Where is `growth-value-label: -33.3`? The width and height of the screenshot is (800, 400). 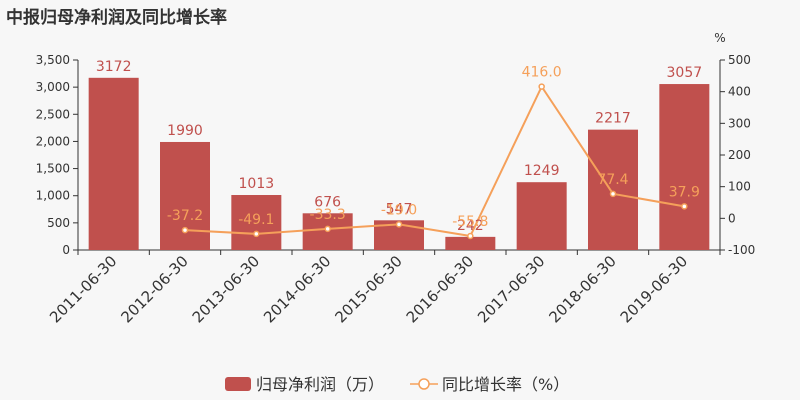
growth-value-label: -33.3 is located at coordinates (328, 215).